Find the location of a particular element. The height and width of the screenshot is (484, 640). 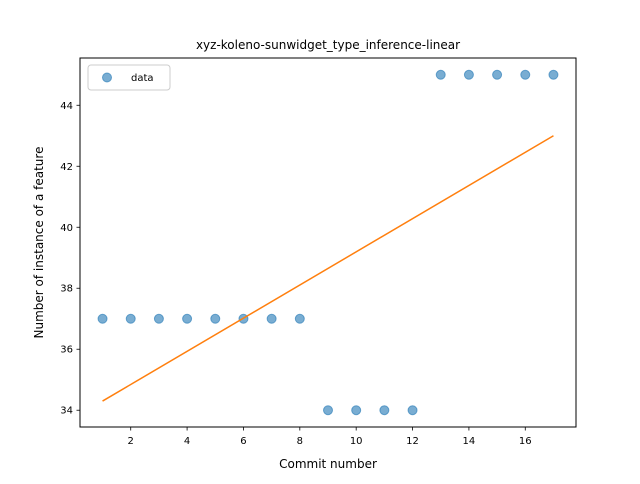

y-tick-label: 44 is located at coordinates (66, 106).